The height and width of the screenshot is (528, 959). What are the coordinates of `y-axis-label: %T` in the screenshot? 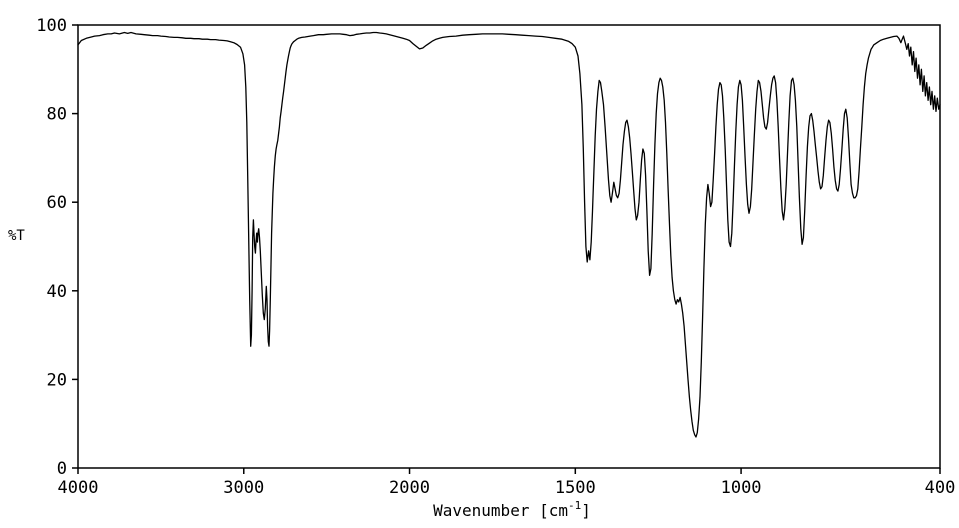 It's located at (16, 236).